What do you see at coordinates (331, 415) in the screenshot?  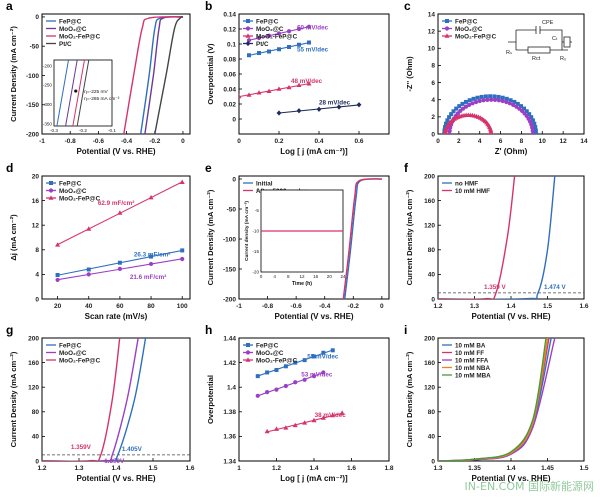 I see `series-annotation: 38 mV/dec` at bounding box center [331, 415].